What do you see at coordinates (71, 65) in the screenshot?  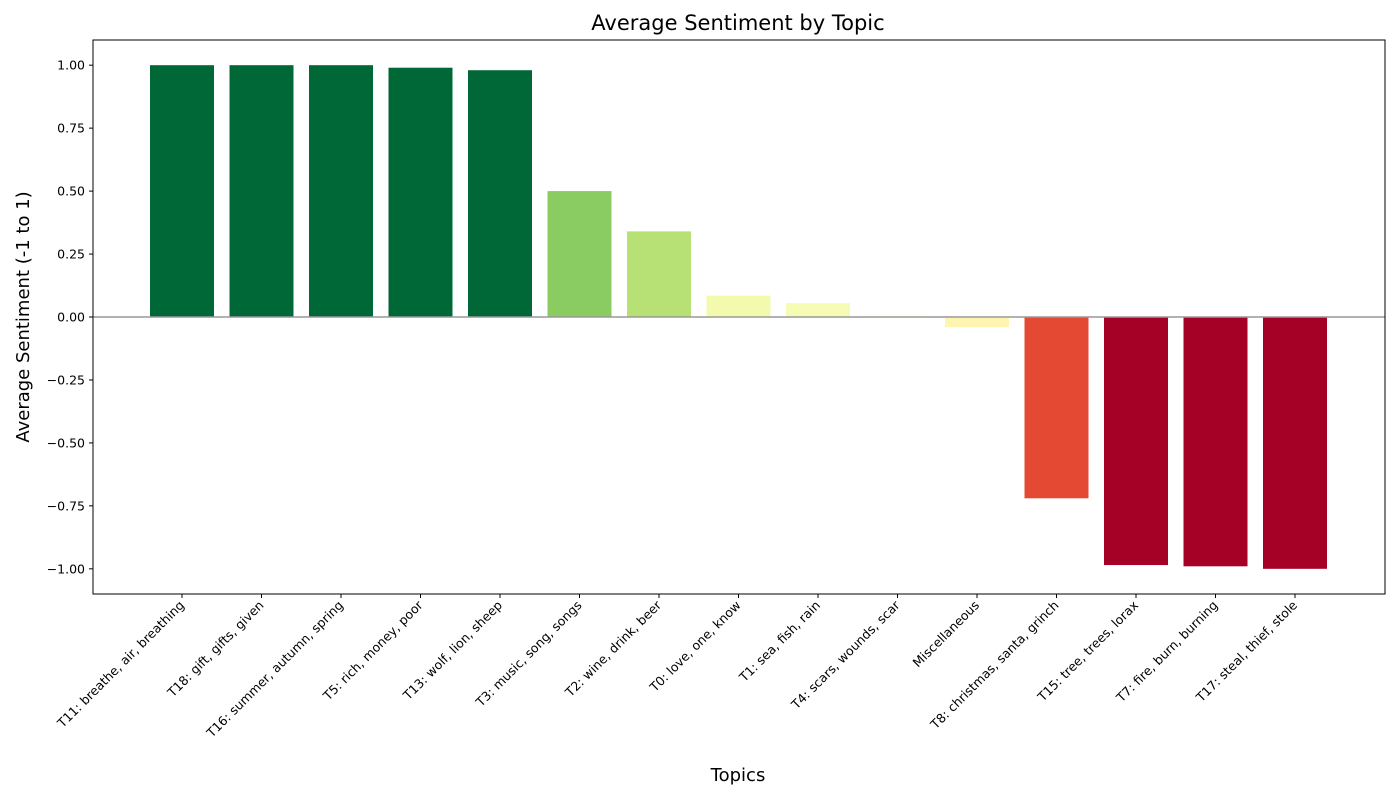 I see `y-tick-label: 1.00` at bounding box center [71, 65].